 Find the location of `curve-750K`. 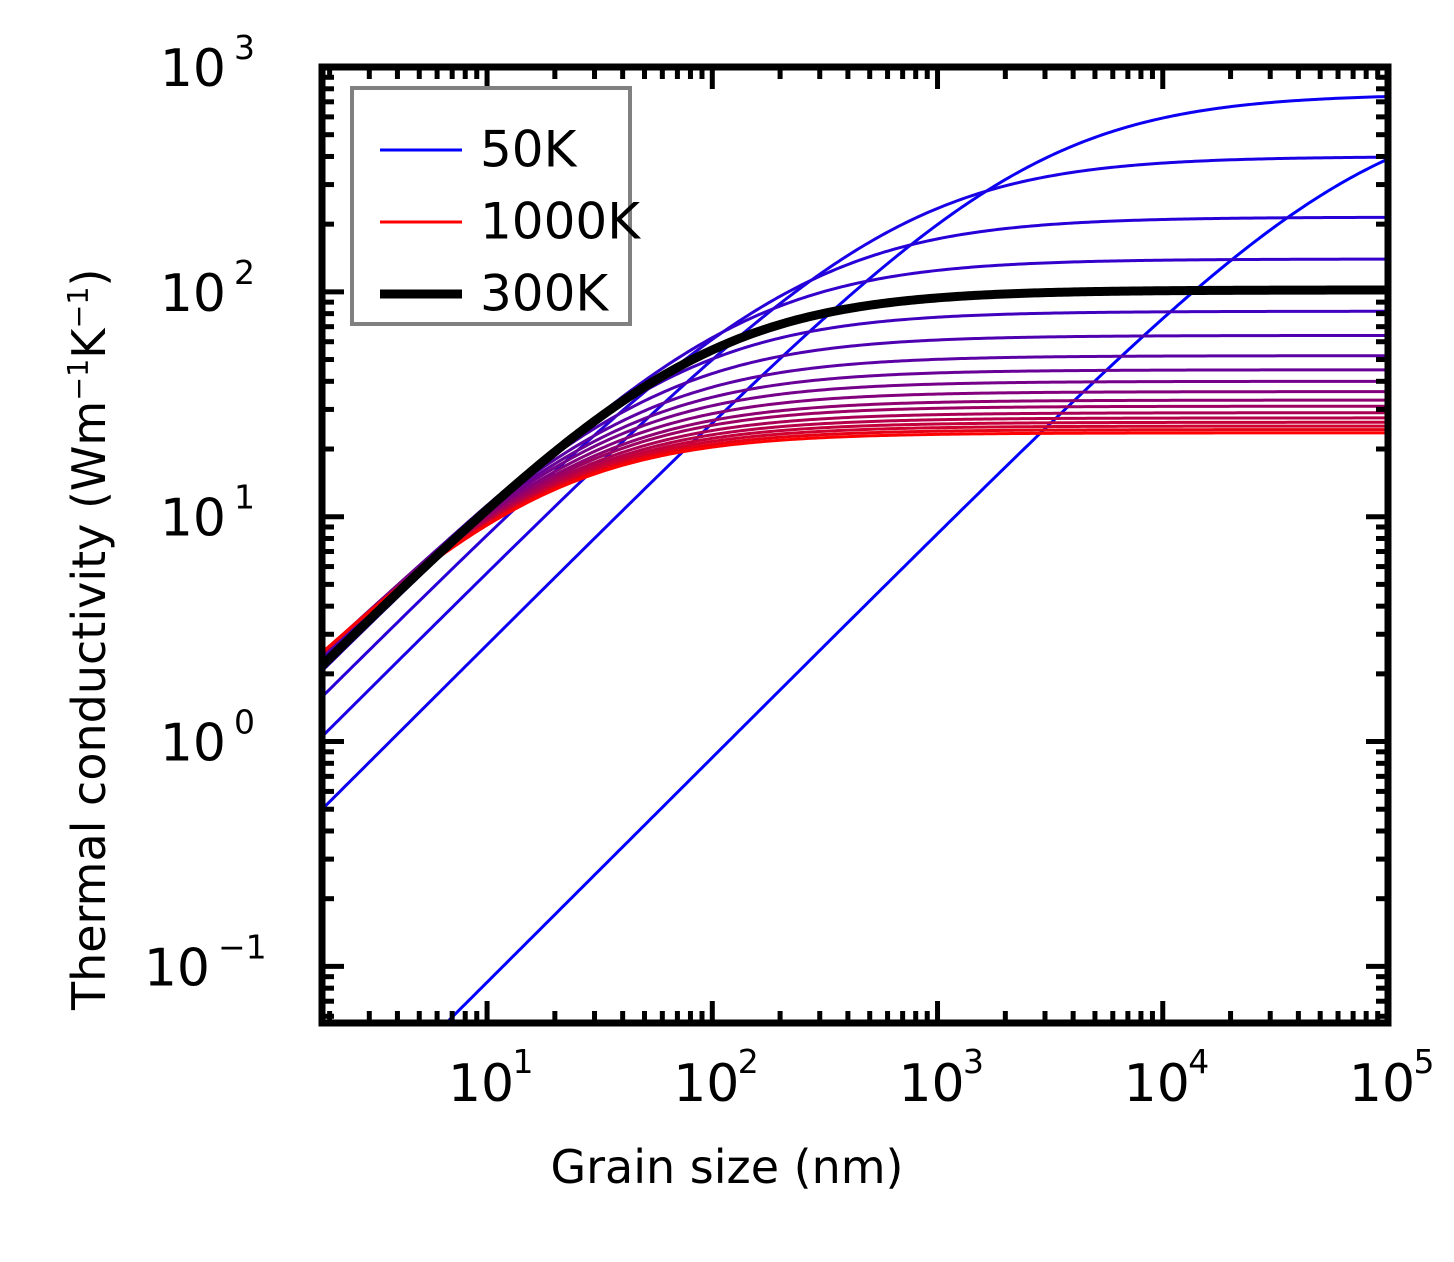

curve-750K is located at coordinates (855, 533).